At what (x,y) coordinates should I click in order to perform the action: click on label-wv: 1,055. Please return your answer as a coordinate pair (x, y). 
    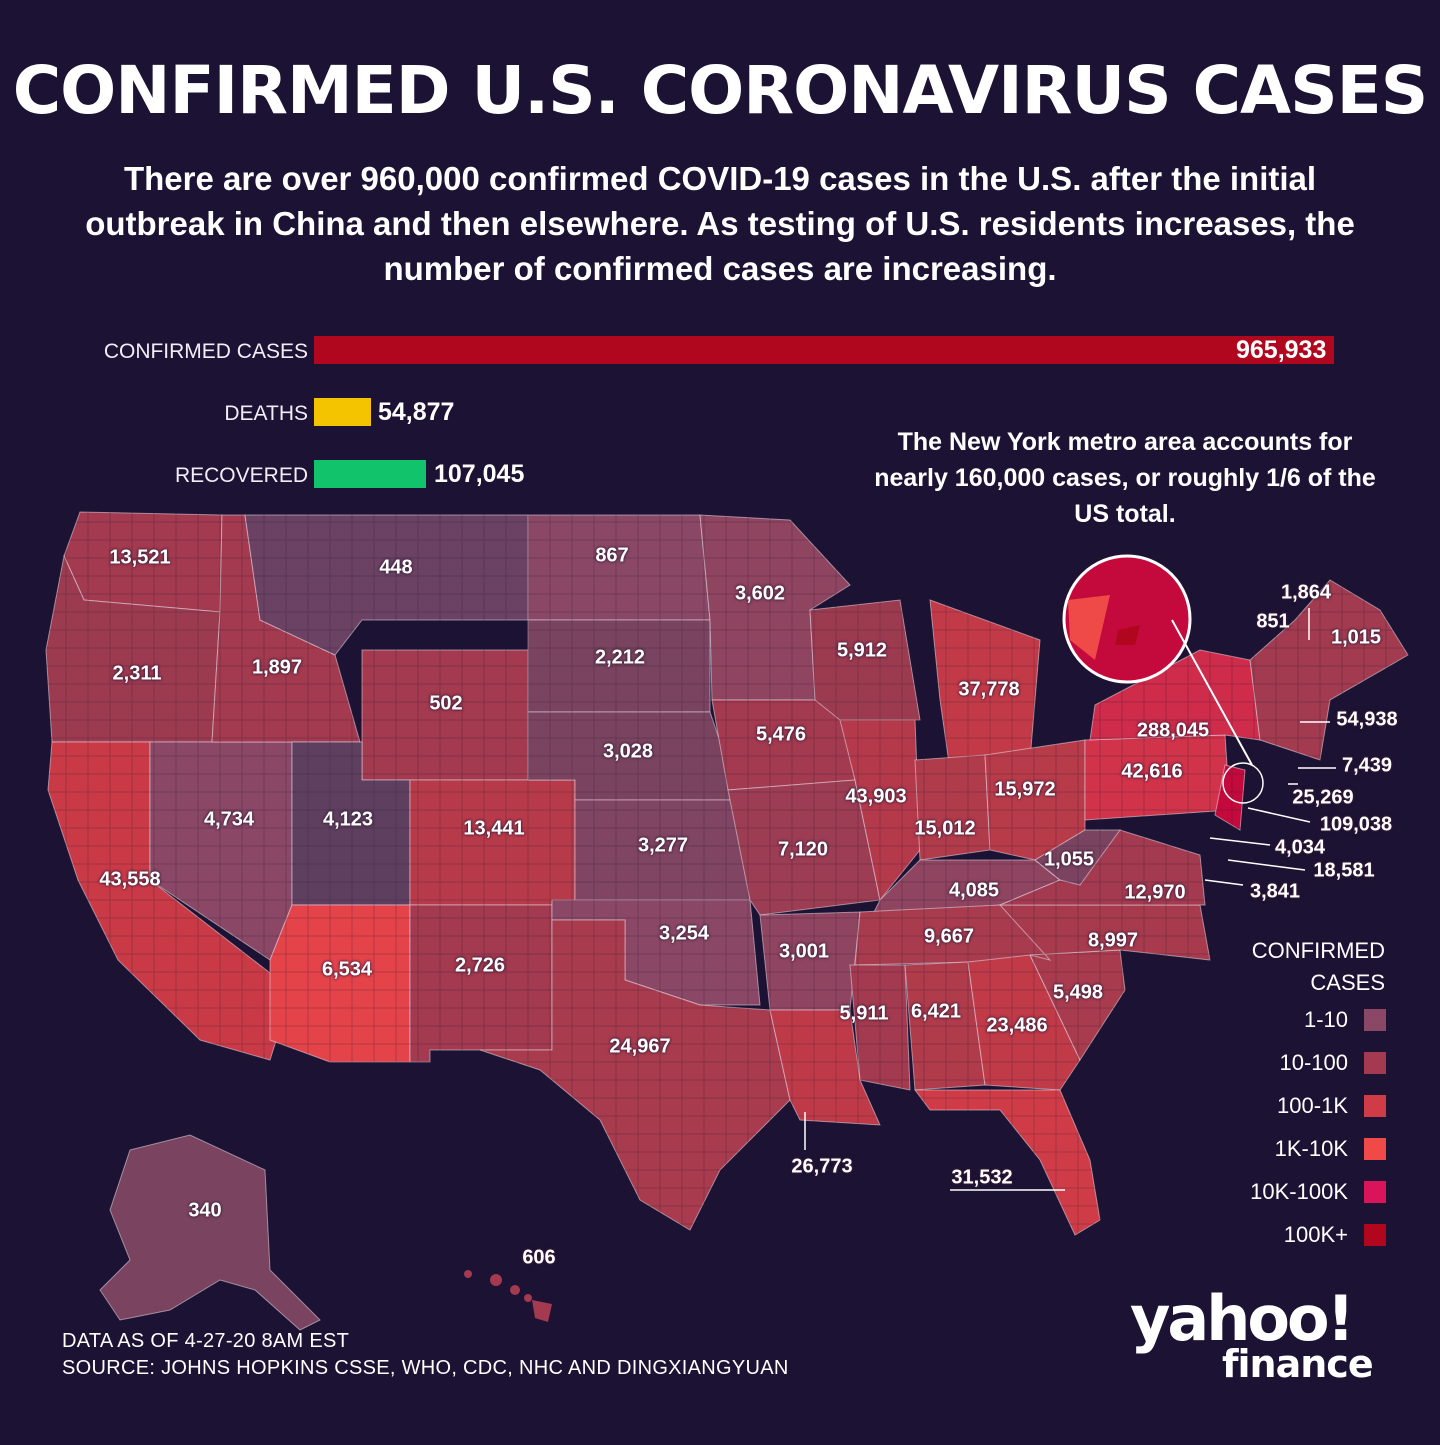
    Looking at the image, I should click on (1069, 859).